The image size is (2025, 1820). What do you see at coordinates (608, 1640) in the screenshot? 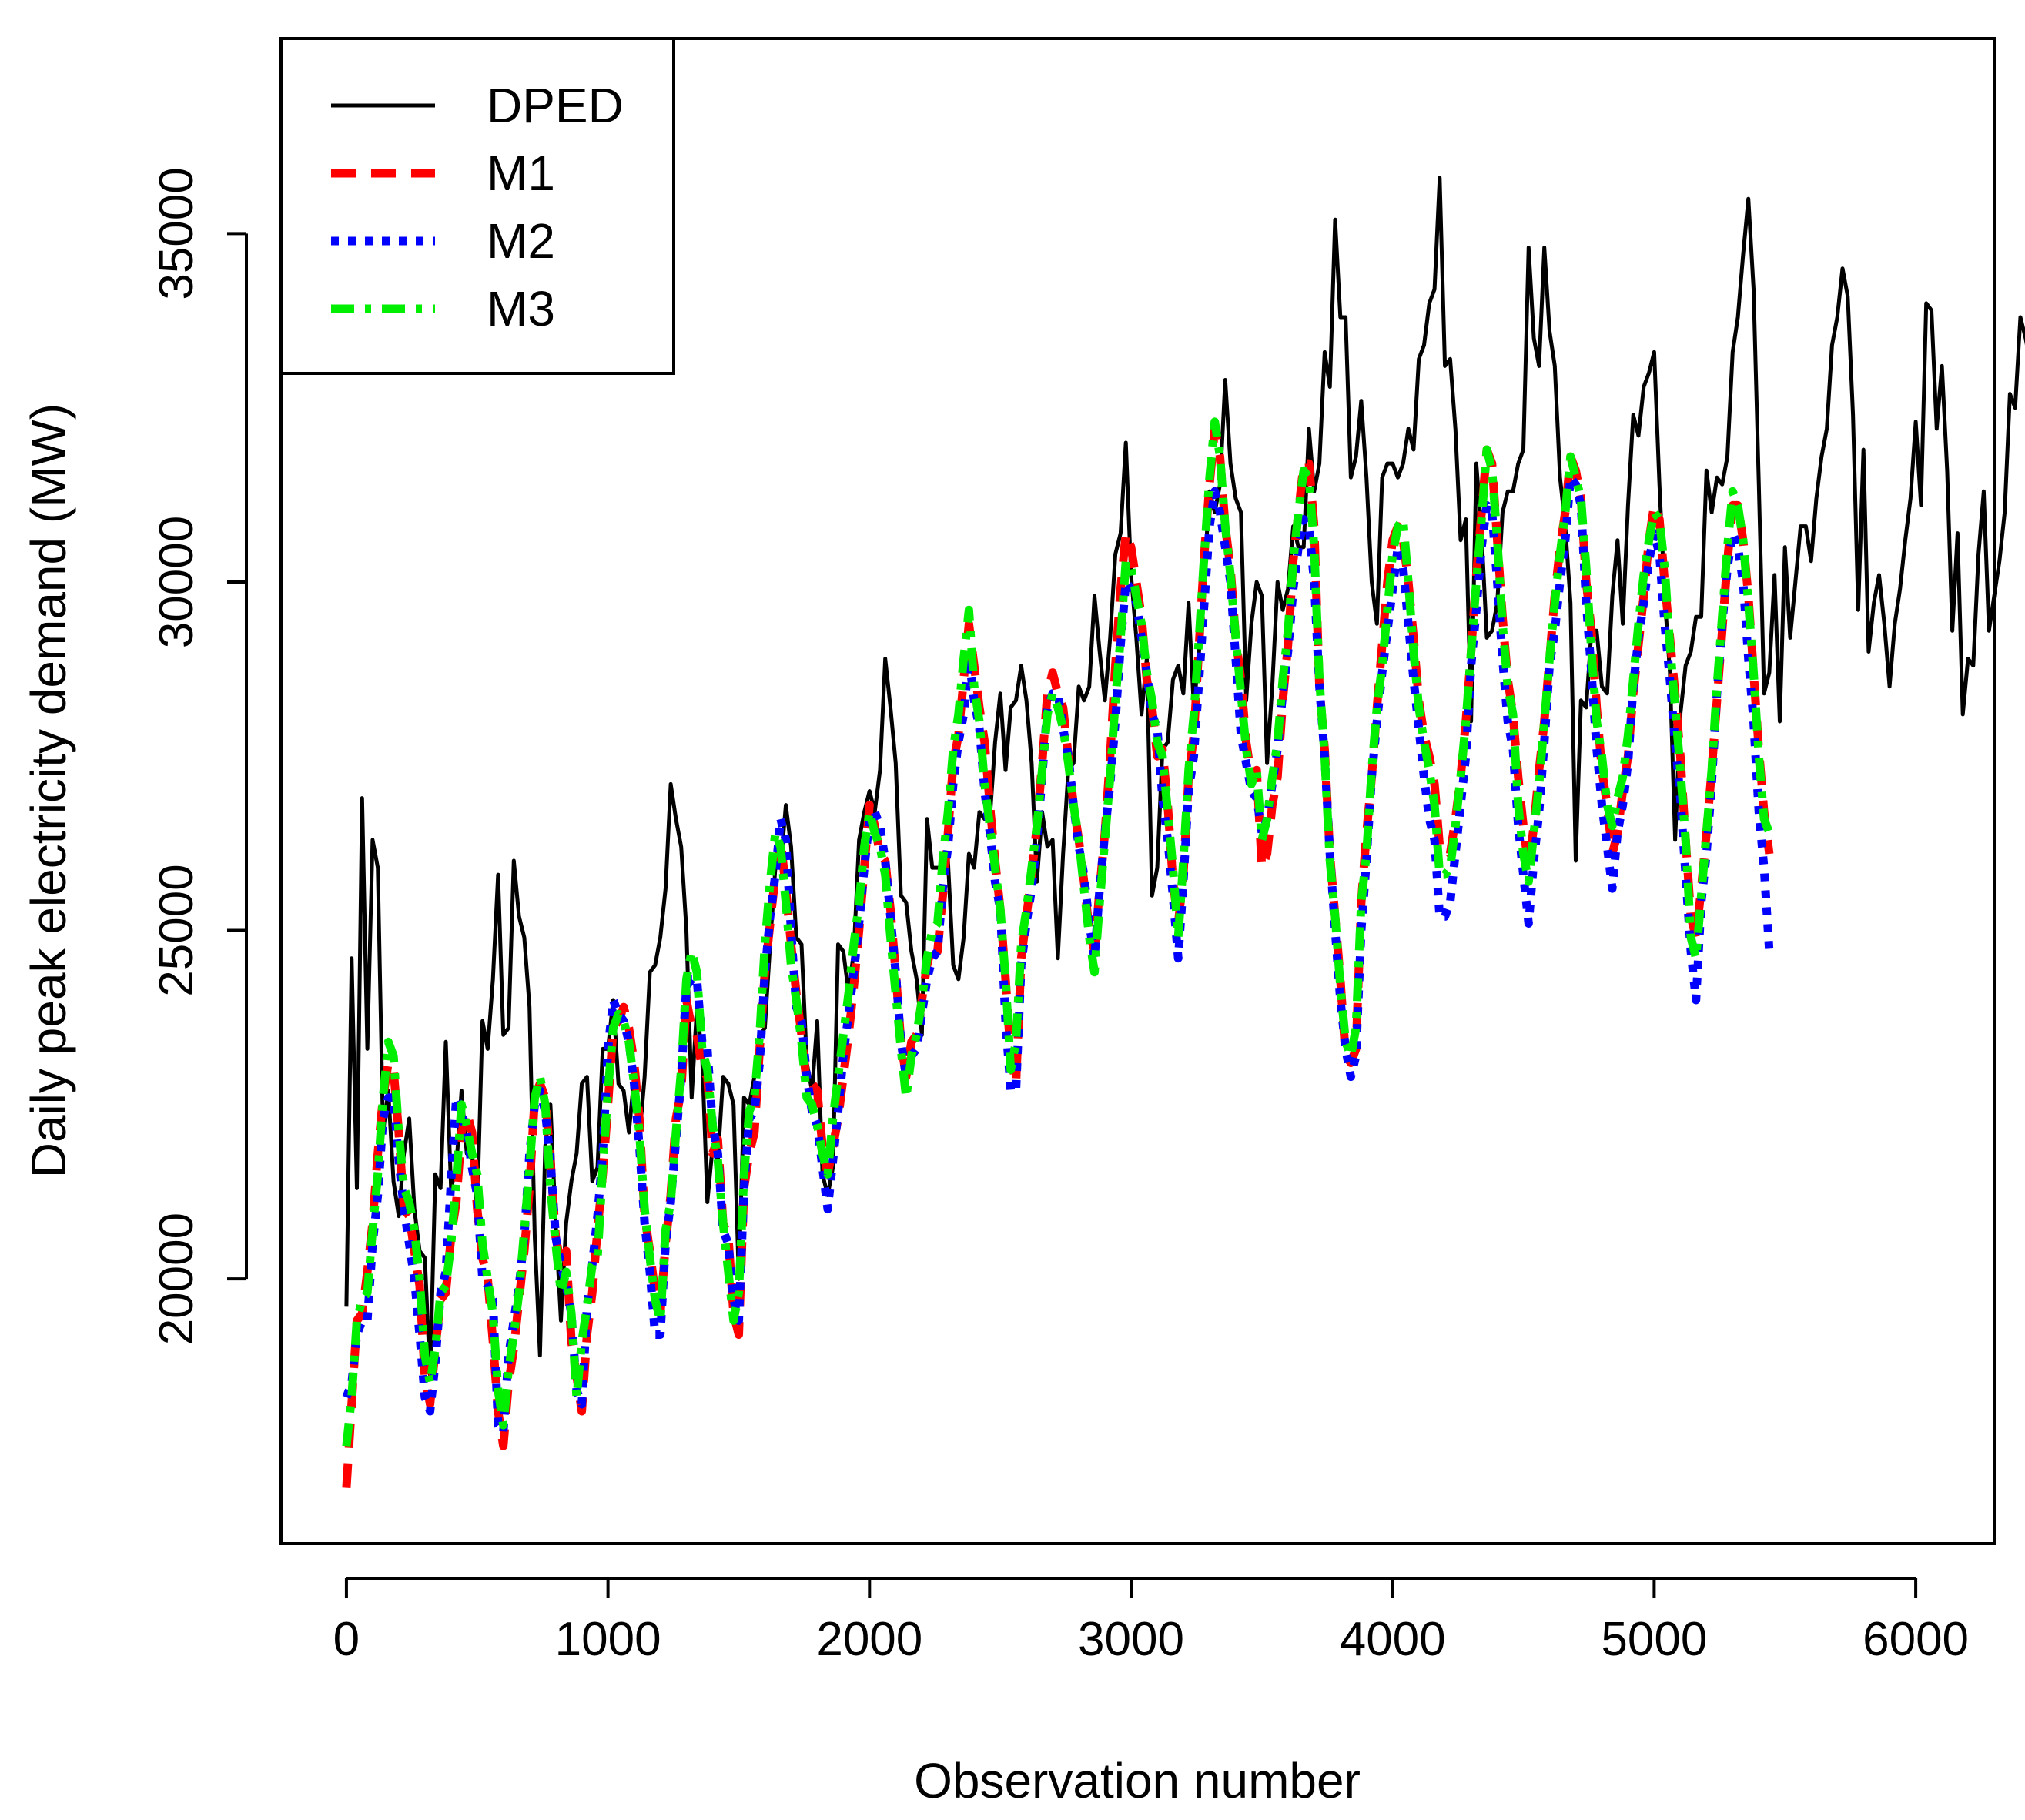
I see `x-tick-label: 1000` at bounding box center [608, 1640].